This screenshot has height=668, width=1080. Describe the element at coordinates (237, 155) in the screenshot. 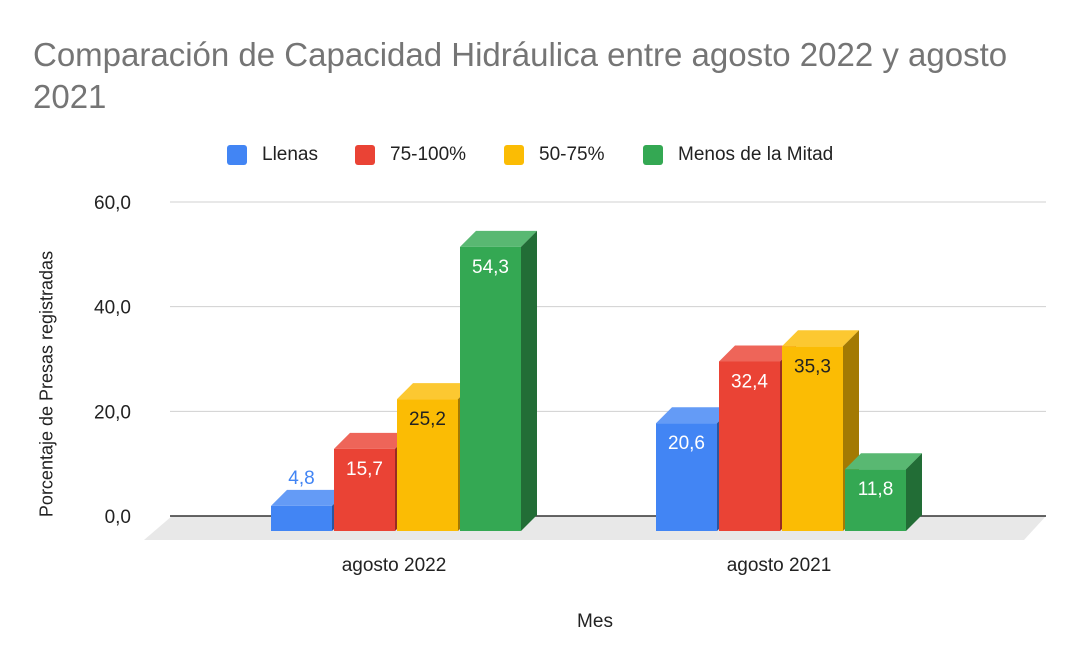

I see `legend-swatch-llenas` at that location.